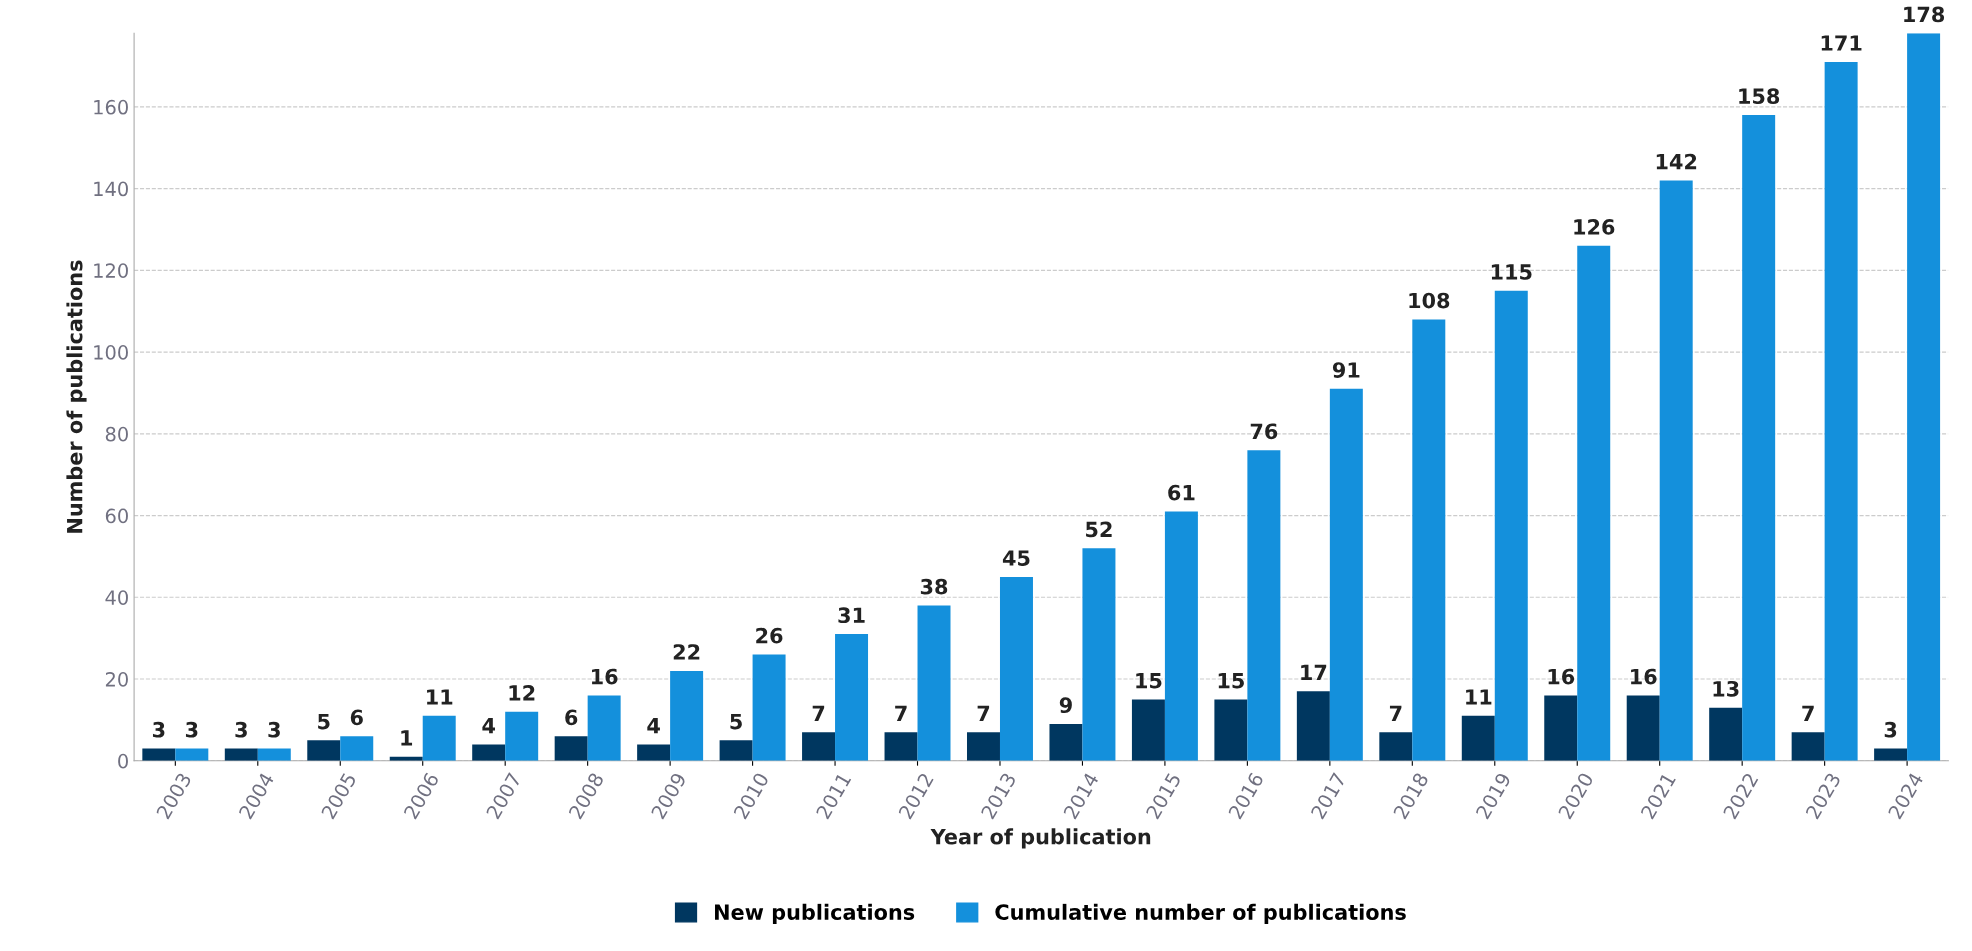 The height and width of the screenshot is (951, 1972). I want to click on data-label: 115, so click(1511, 272).